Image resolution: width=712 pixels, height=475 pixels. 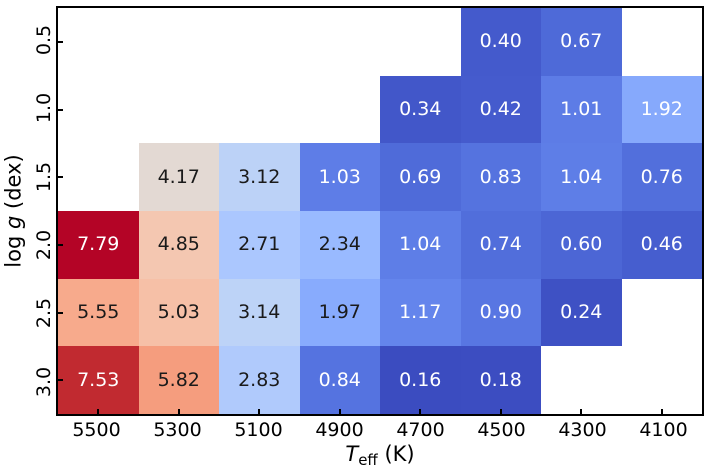 I want to click on cell-value: 1.97, so click(x=339, y=311).